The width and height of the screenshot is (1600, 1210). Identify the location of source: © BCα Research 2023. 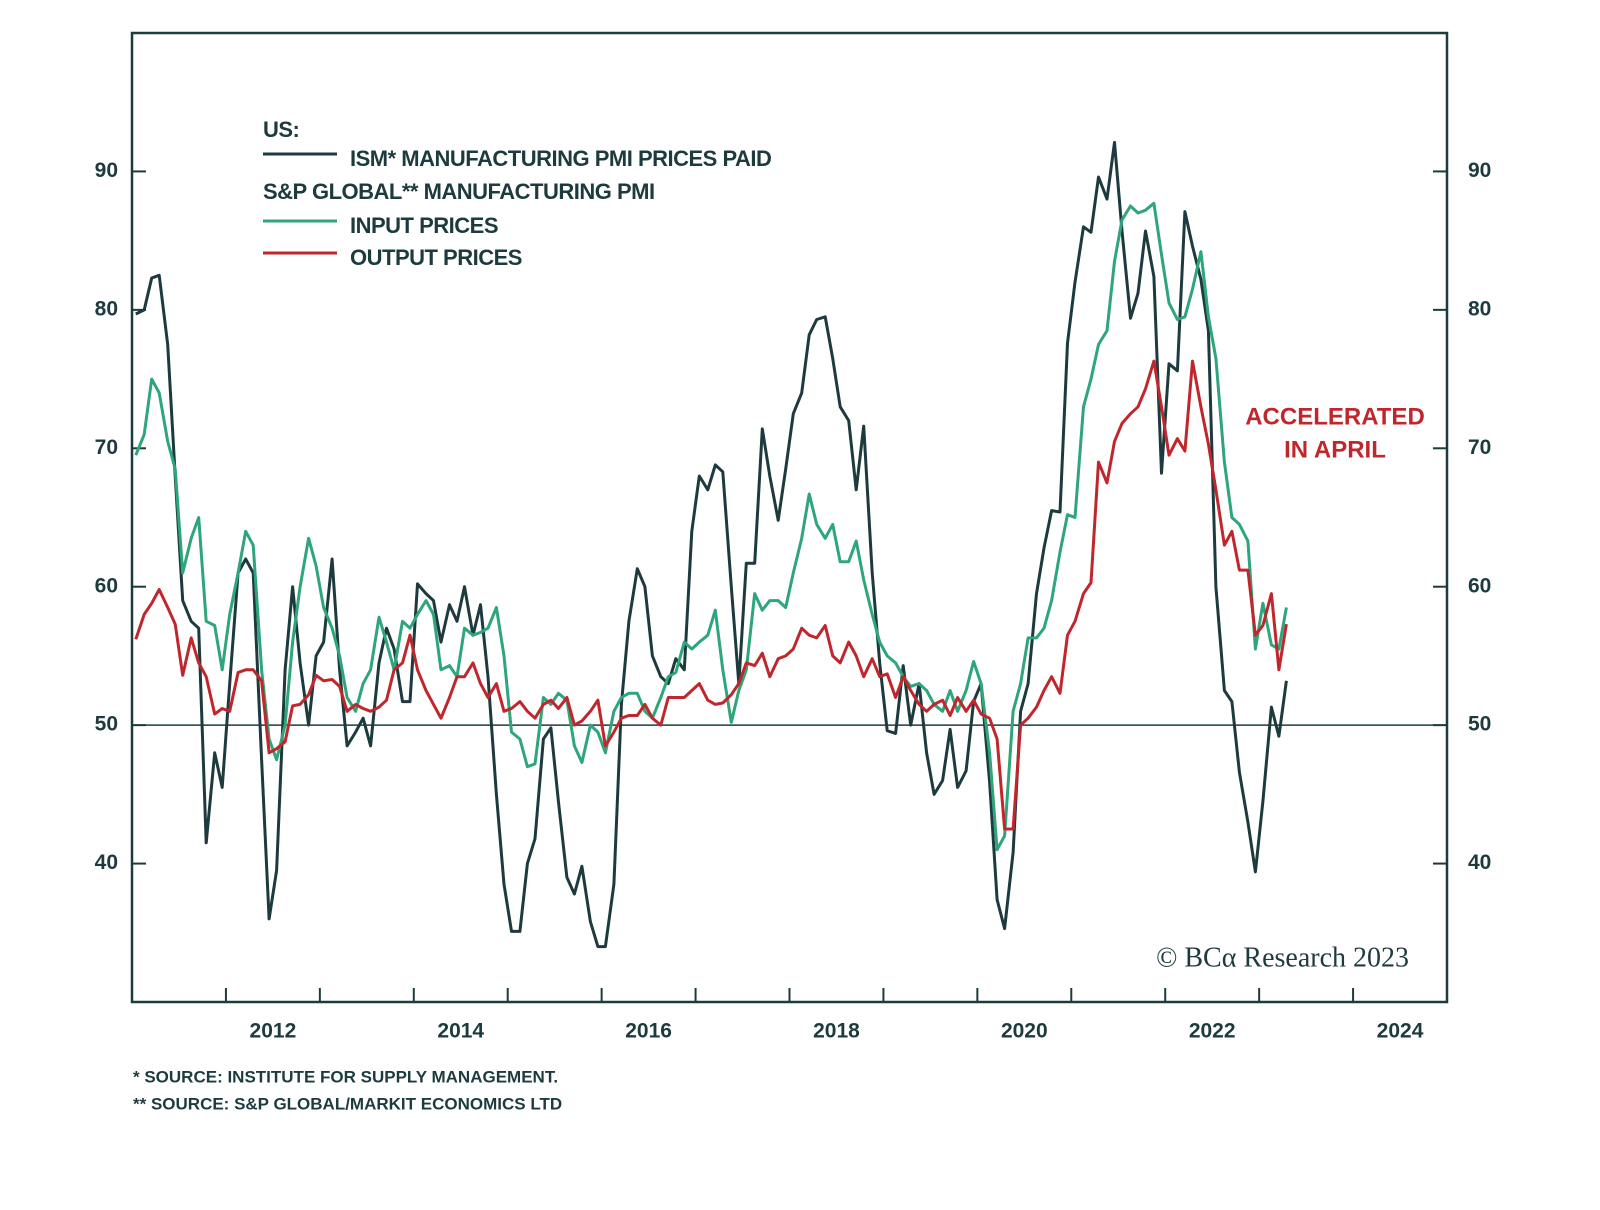
(1282, 957).